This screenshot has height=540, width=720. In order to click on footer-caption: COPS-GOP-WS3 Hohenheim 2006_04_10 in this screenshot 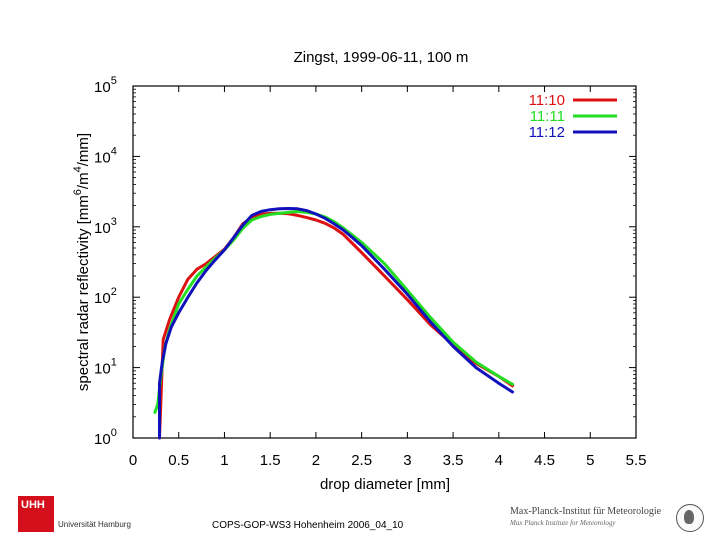, I will do `click(308, 525)`.